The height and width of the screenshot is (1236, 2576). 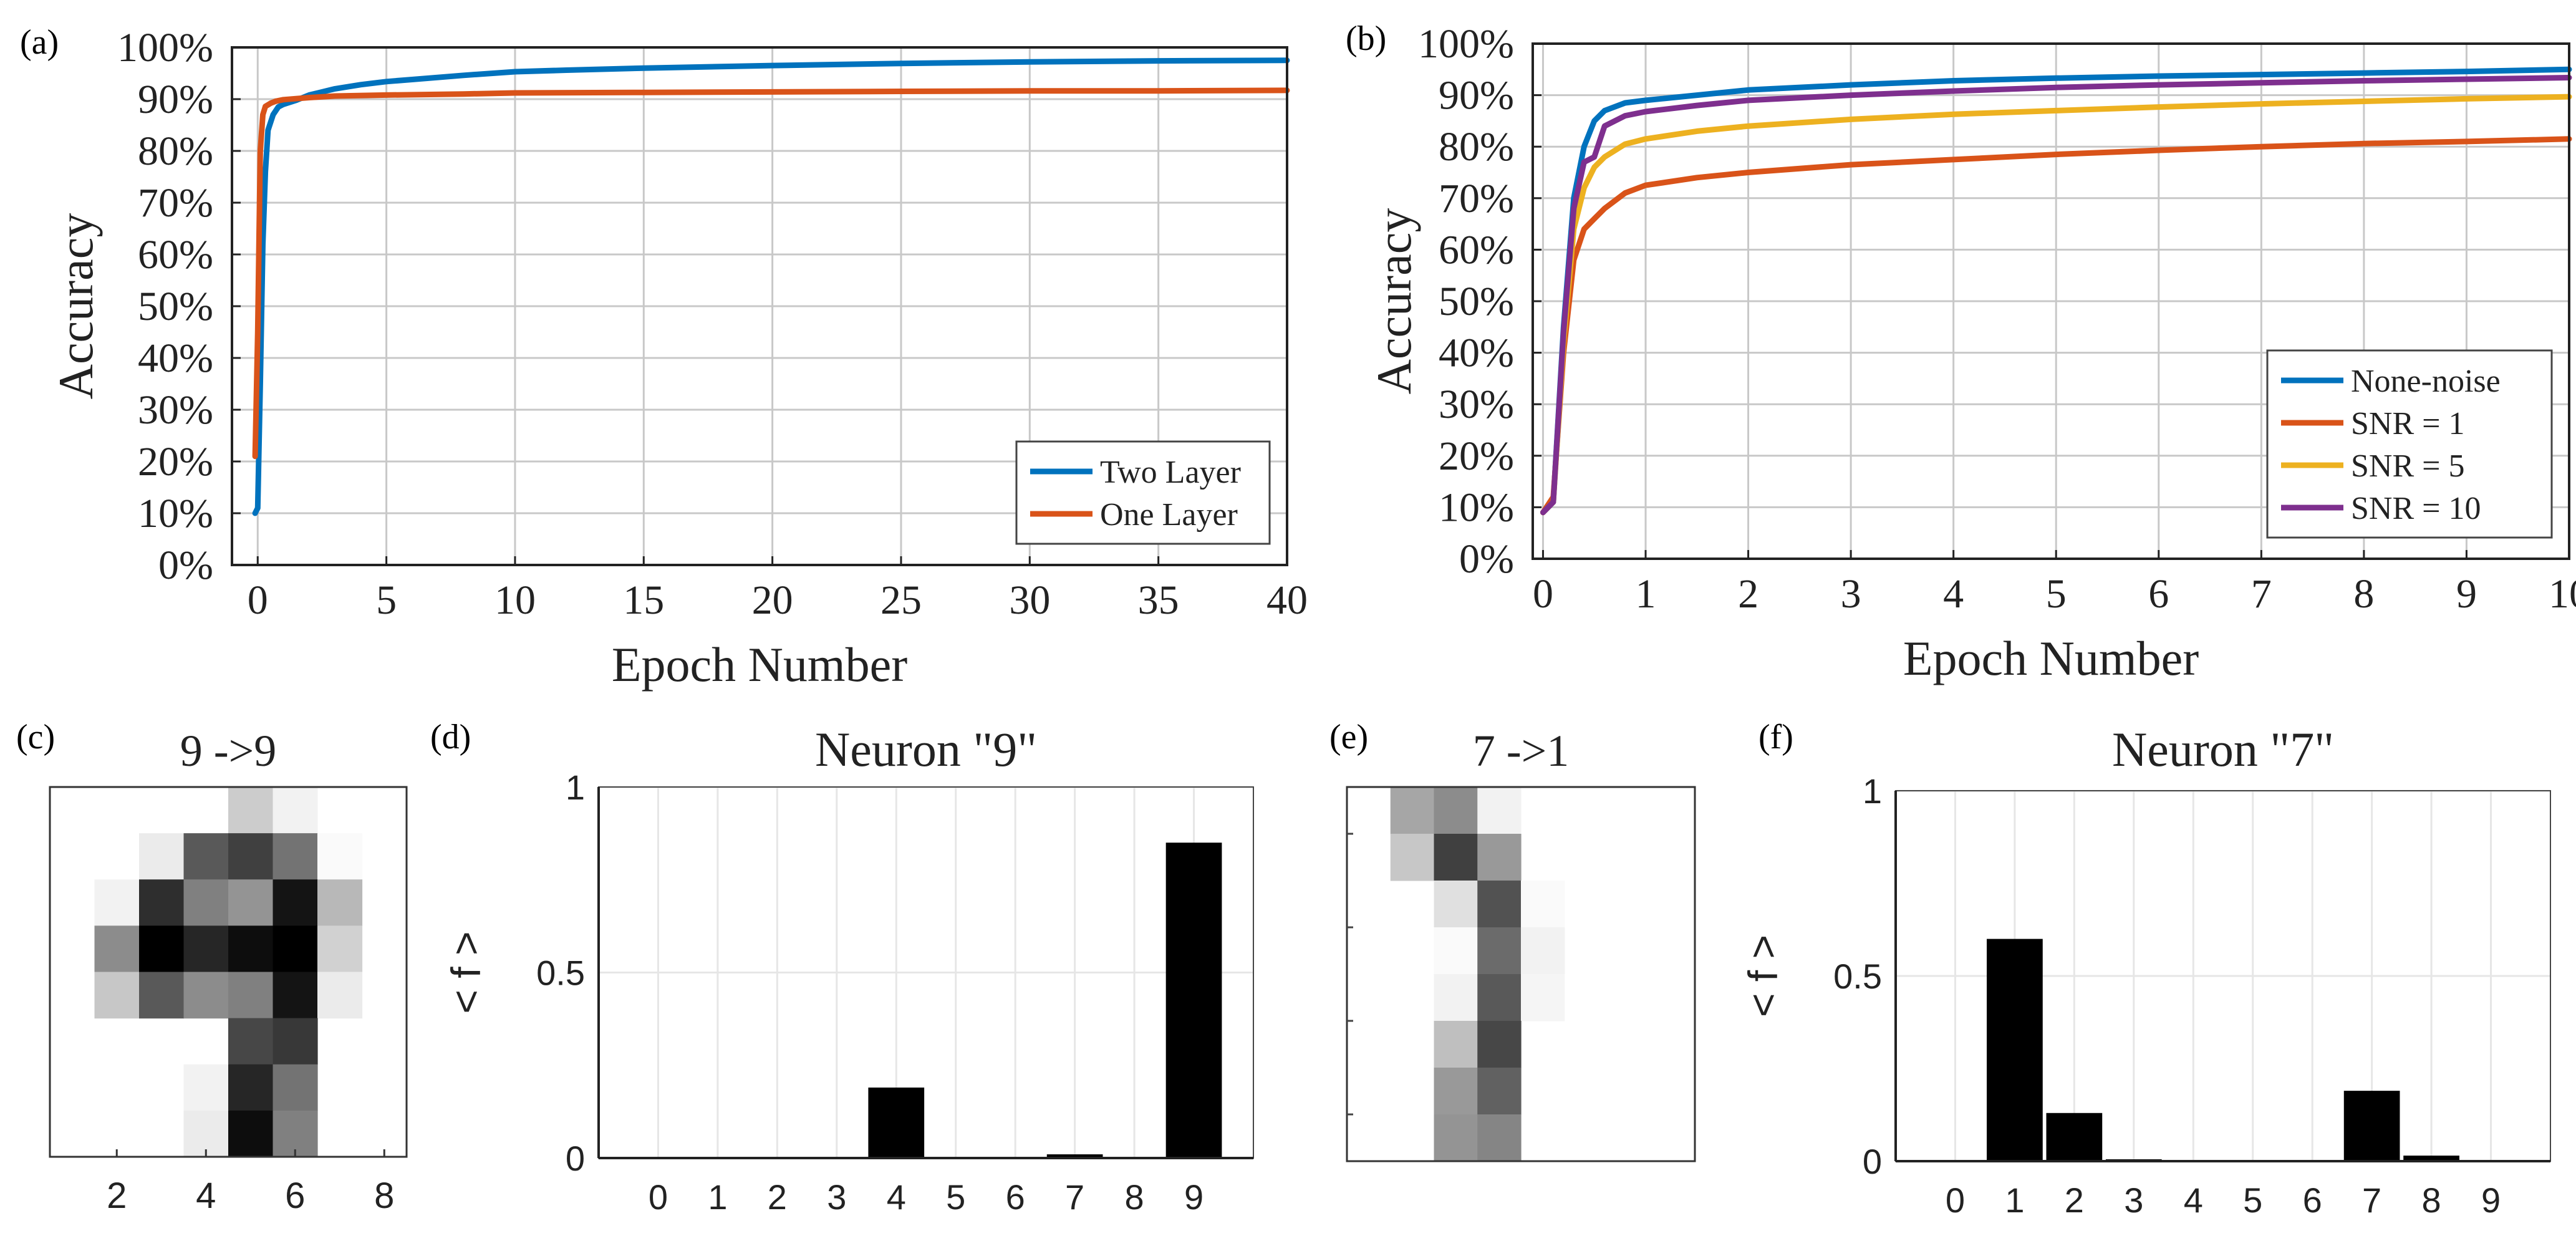 What do you see at coordinates (2252, 1200) in the screenshot?
I see `x-tick-label: 5` at bounding box center [2252, 1200].